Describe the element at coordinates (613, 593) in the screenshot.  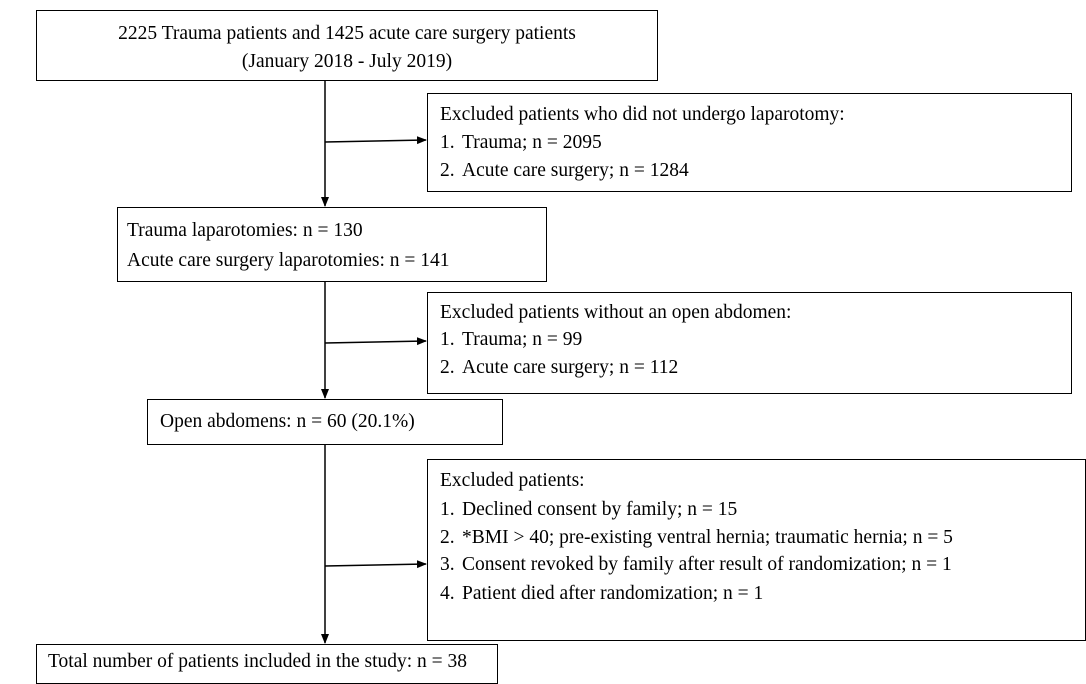
I see `list-item: Patient died after randomization; n = 1` at that location.